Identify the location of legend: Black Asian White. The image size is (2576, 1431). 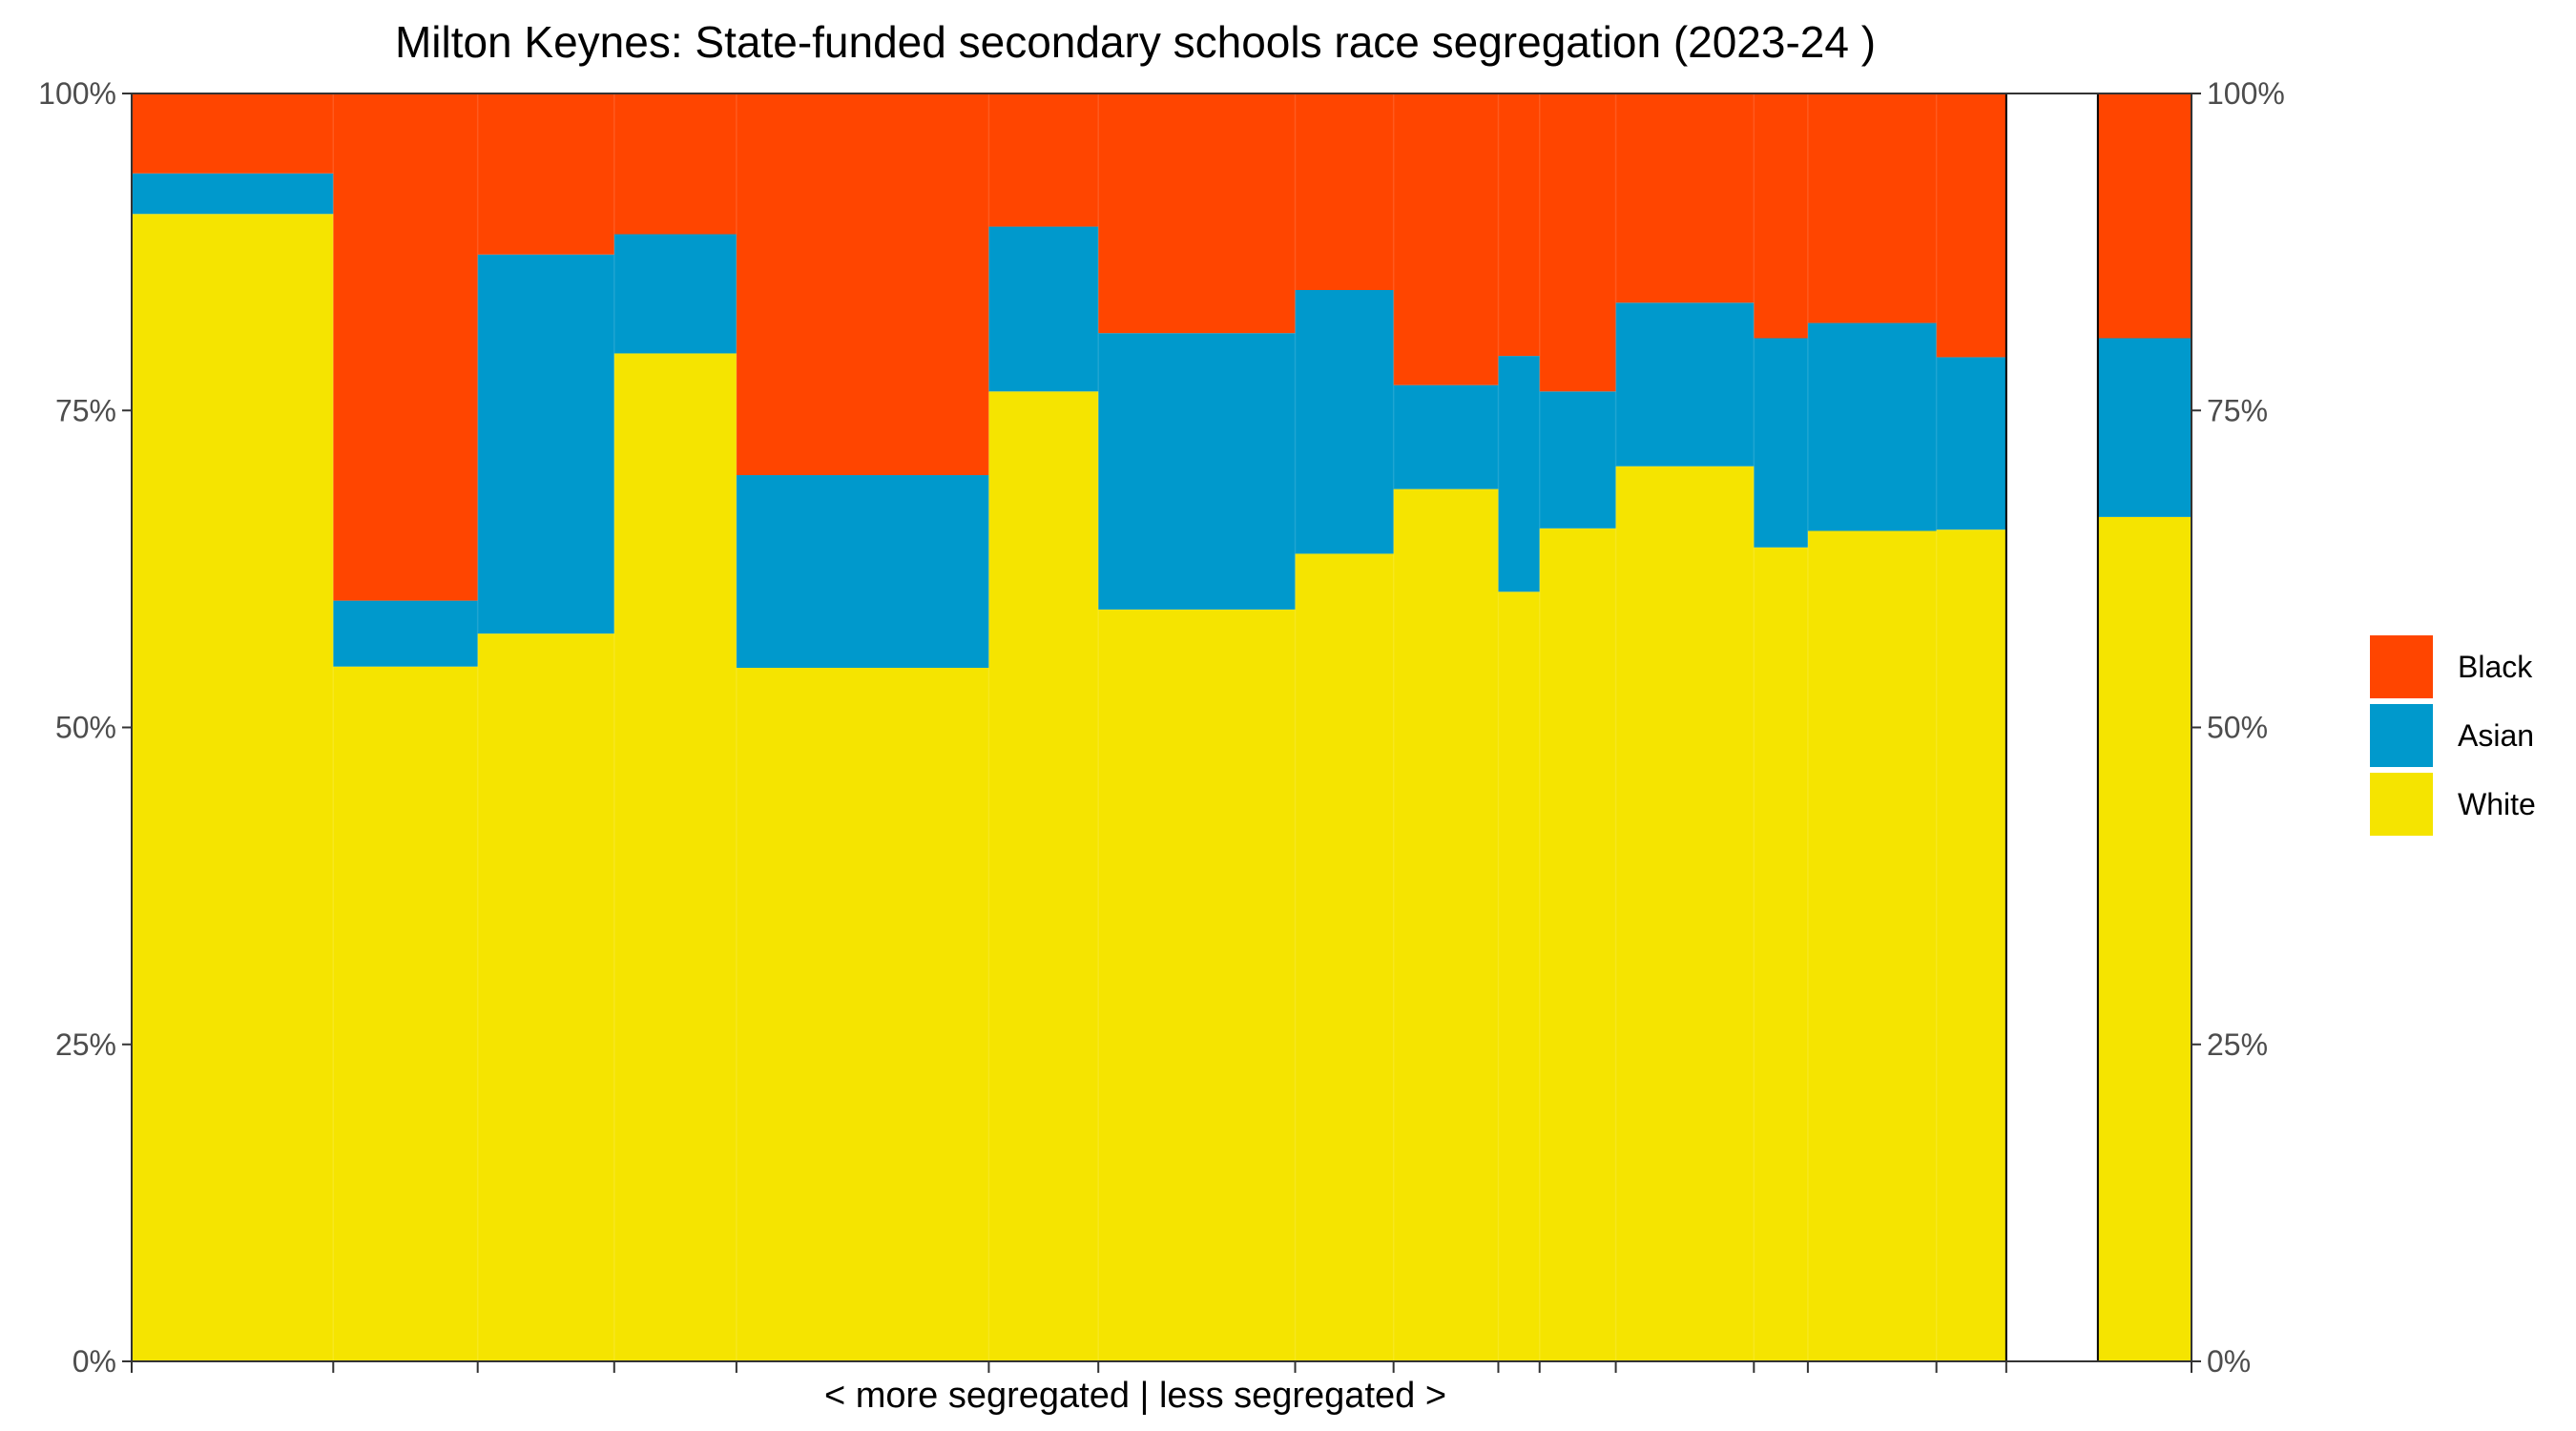
(2453, 735).